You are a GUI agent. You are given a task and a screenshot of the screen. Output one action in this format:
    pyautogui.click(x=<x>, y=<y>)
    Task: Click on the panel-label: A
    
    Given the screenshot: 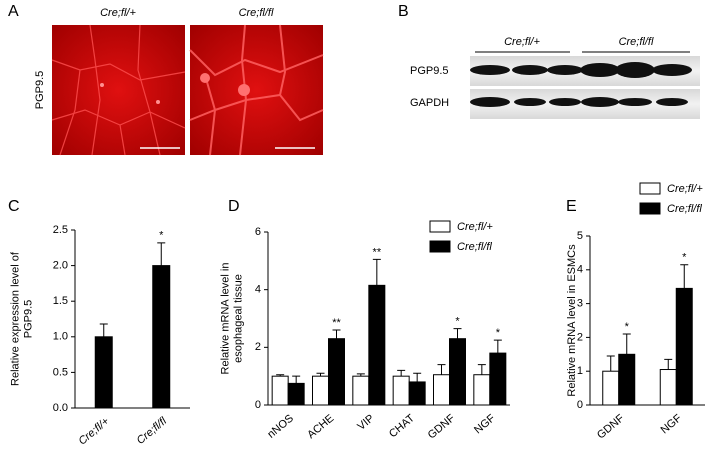 What is the action you would take?
    pyautogui.click(x=13, y=11)
    